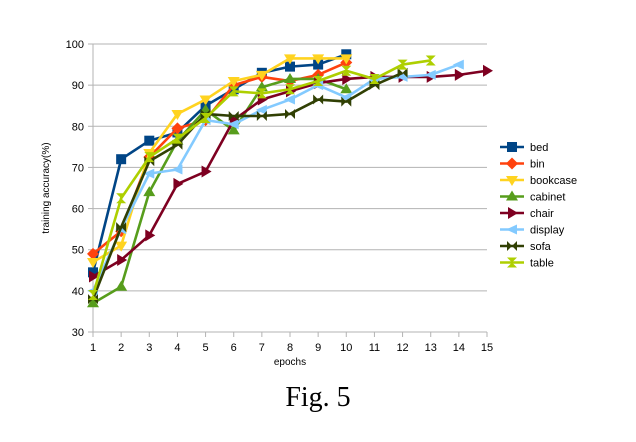 This screenshot has width=636, height=442. I want to click on legend-label: table, so click(542, 264).